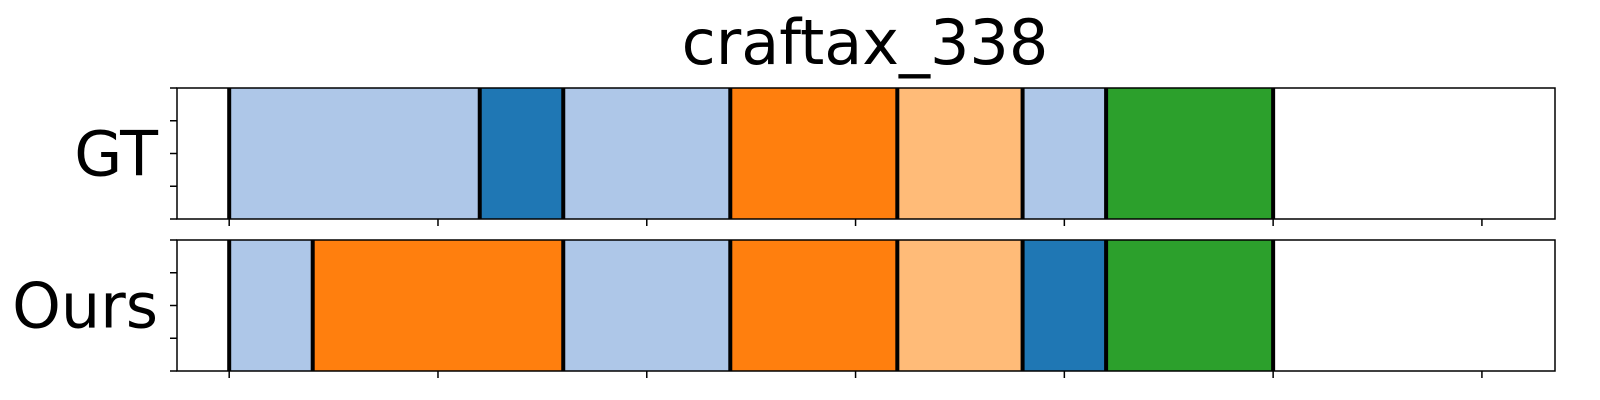 The image size is (1600, 400). What do you see at coordinates (116, 154) in the screenshot?
I see `row-label-gt: GT` at bounding box center [116, 154].